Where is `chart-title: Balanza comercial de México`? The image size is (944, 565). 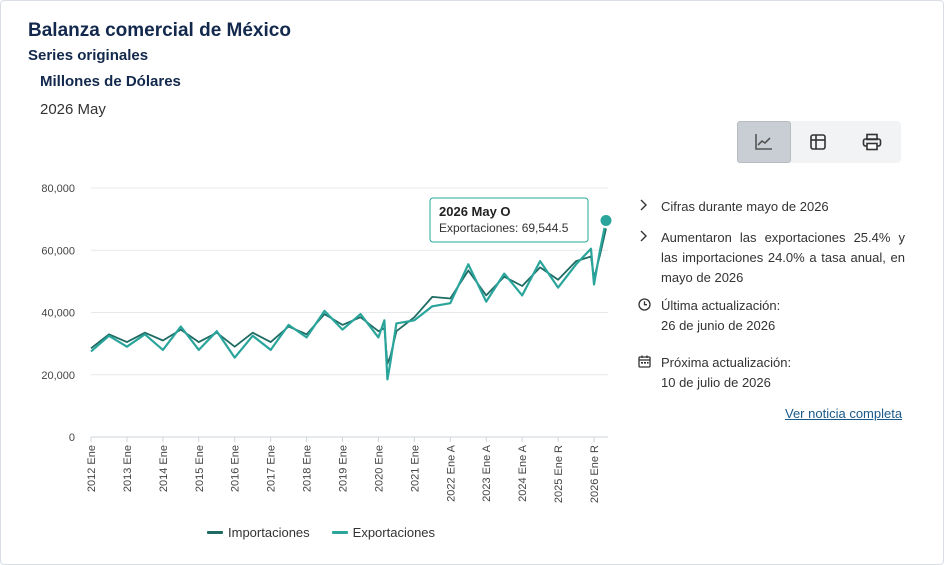
chart-title: Balanza comercial de México is located at coordinates (159, 30).